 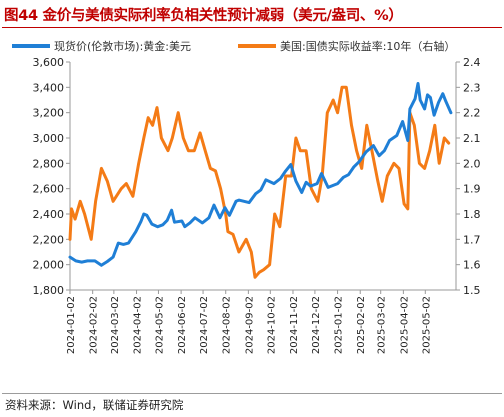 I want to click on x-tick-label: 2024-11-02, so click(x=294, y=325).